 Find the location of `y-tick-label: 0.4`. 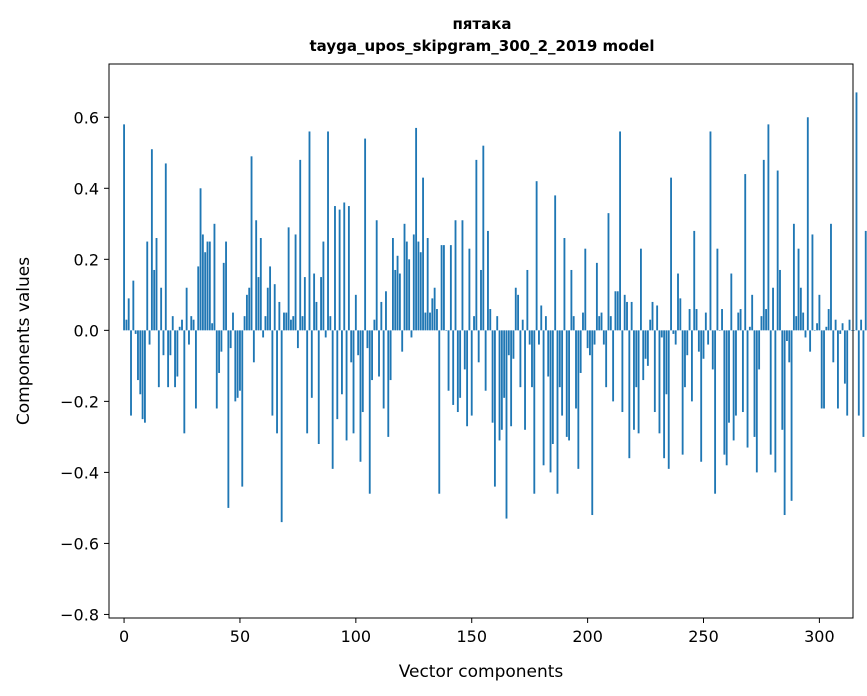

y-tick-label: 0.4 is located at coordinates (86, 188).